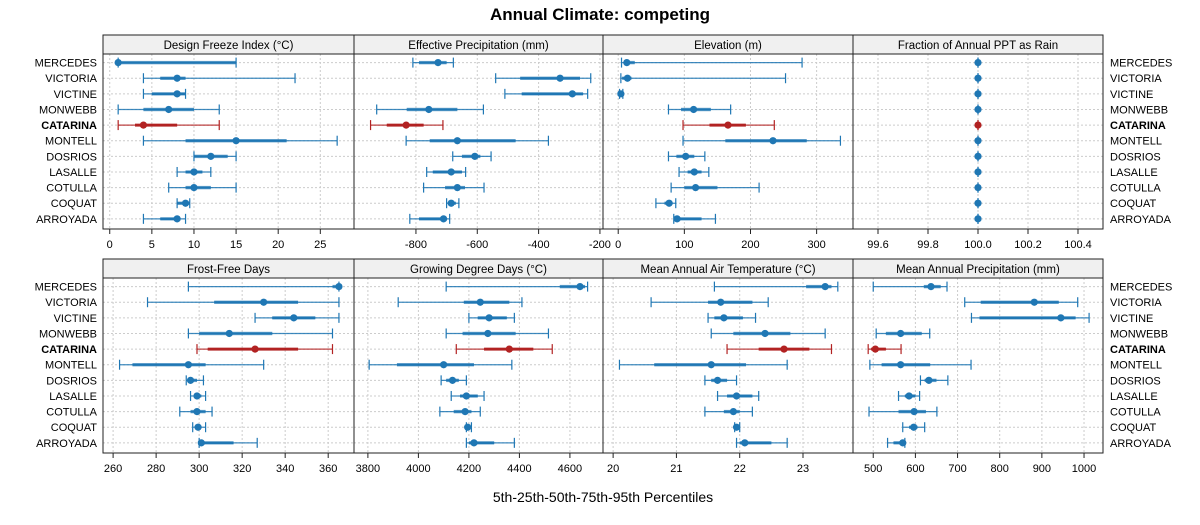 This screenshot has width=1200, height=525. I want to click on chart-title: Annual Climate: competing, so click(600, 14).